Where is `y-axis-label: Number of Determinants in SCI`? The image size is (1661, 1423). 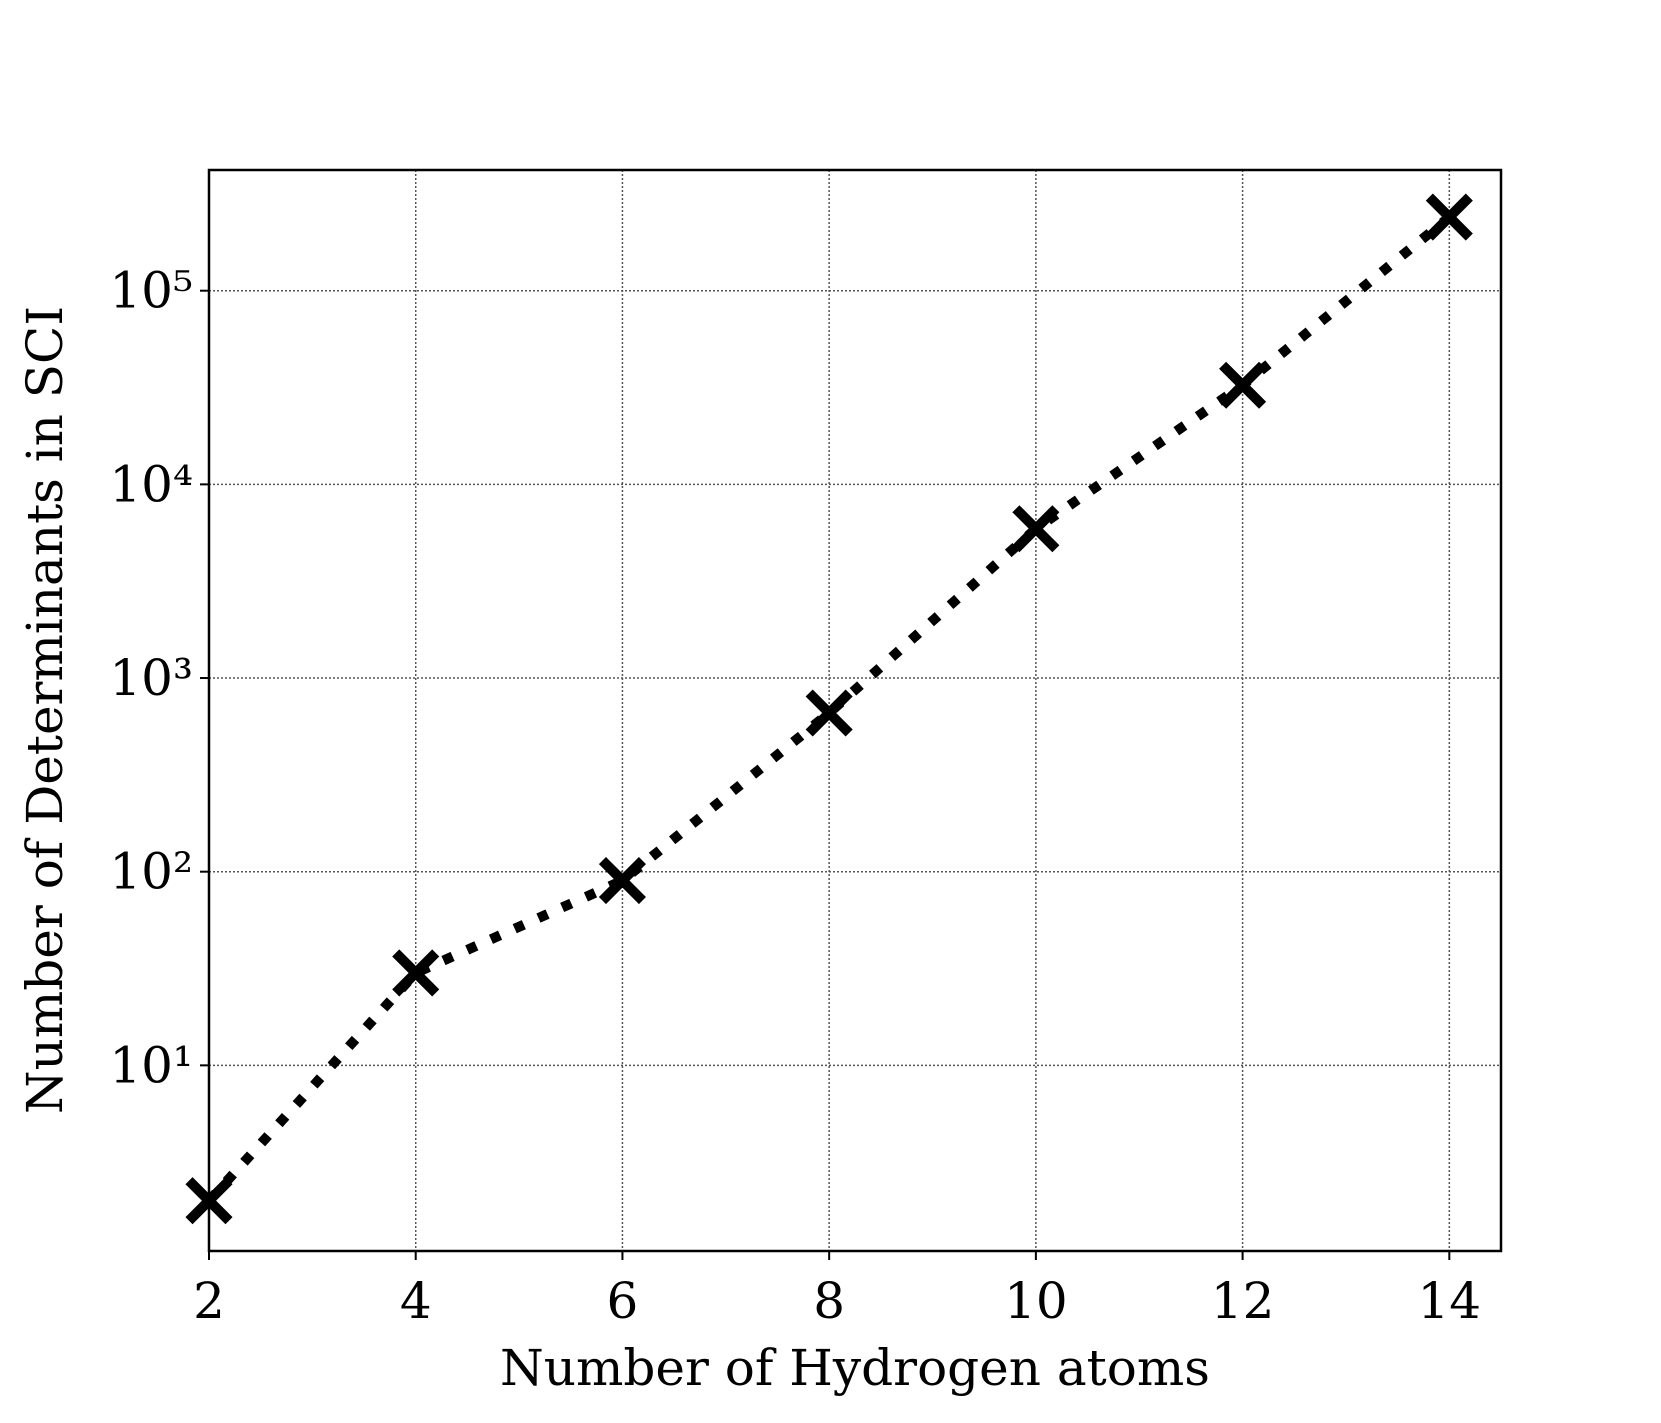
y-axis-label: Number of Determinants in SCI is located at coordinates (45, 710).